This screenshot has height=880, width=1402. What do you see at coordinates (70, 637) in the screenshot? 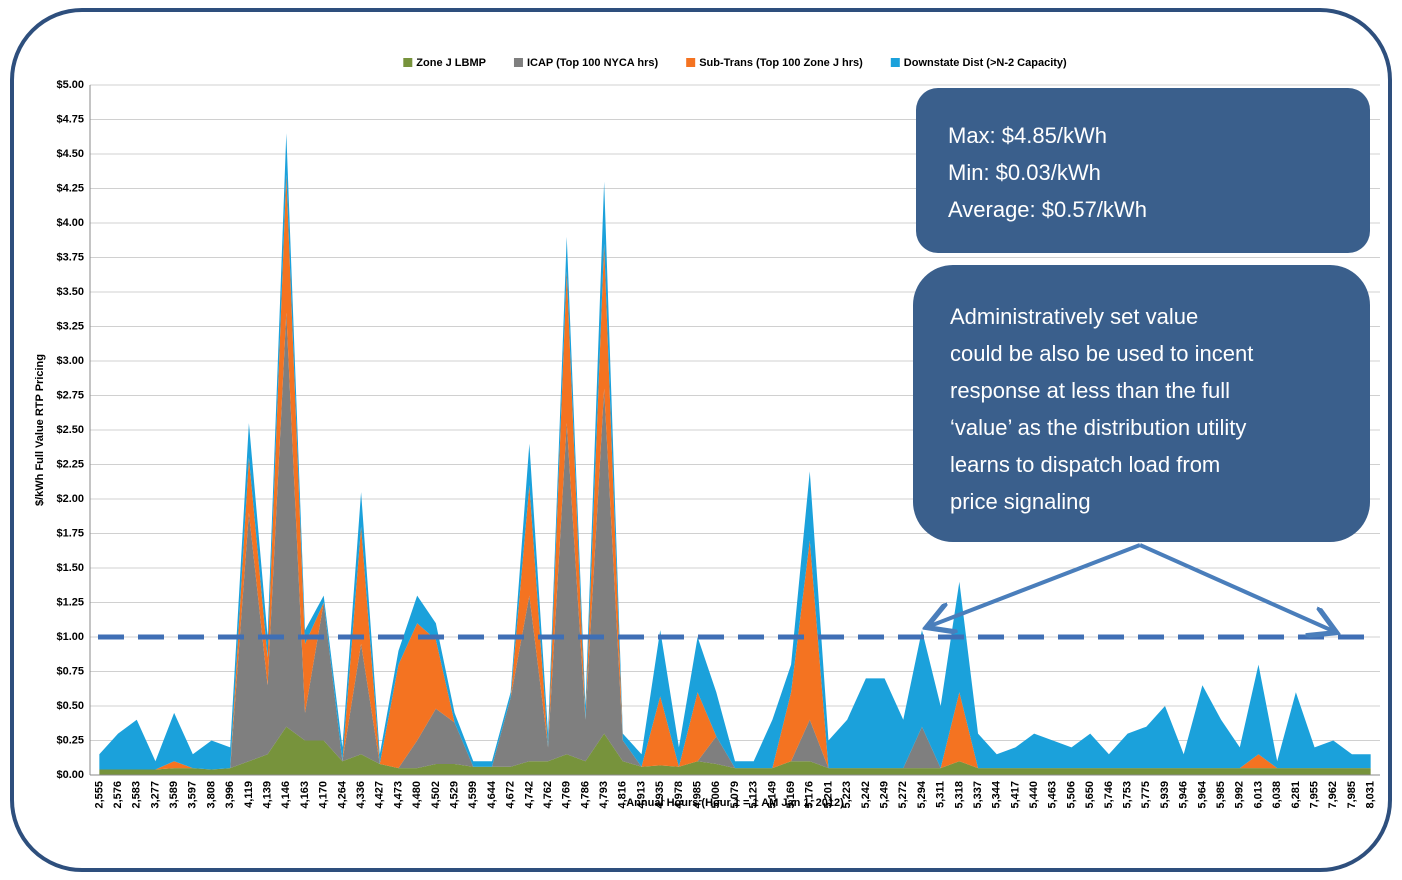
I see `y-tick-label: $1.00` at bounding box center [70, 637].